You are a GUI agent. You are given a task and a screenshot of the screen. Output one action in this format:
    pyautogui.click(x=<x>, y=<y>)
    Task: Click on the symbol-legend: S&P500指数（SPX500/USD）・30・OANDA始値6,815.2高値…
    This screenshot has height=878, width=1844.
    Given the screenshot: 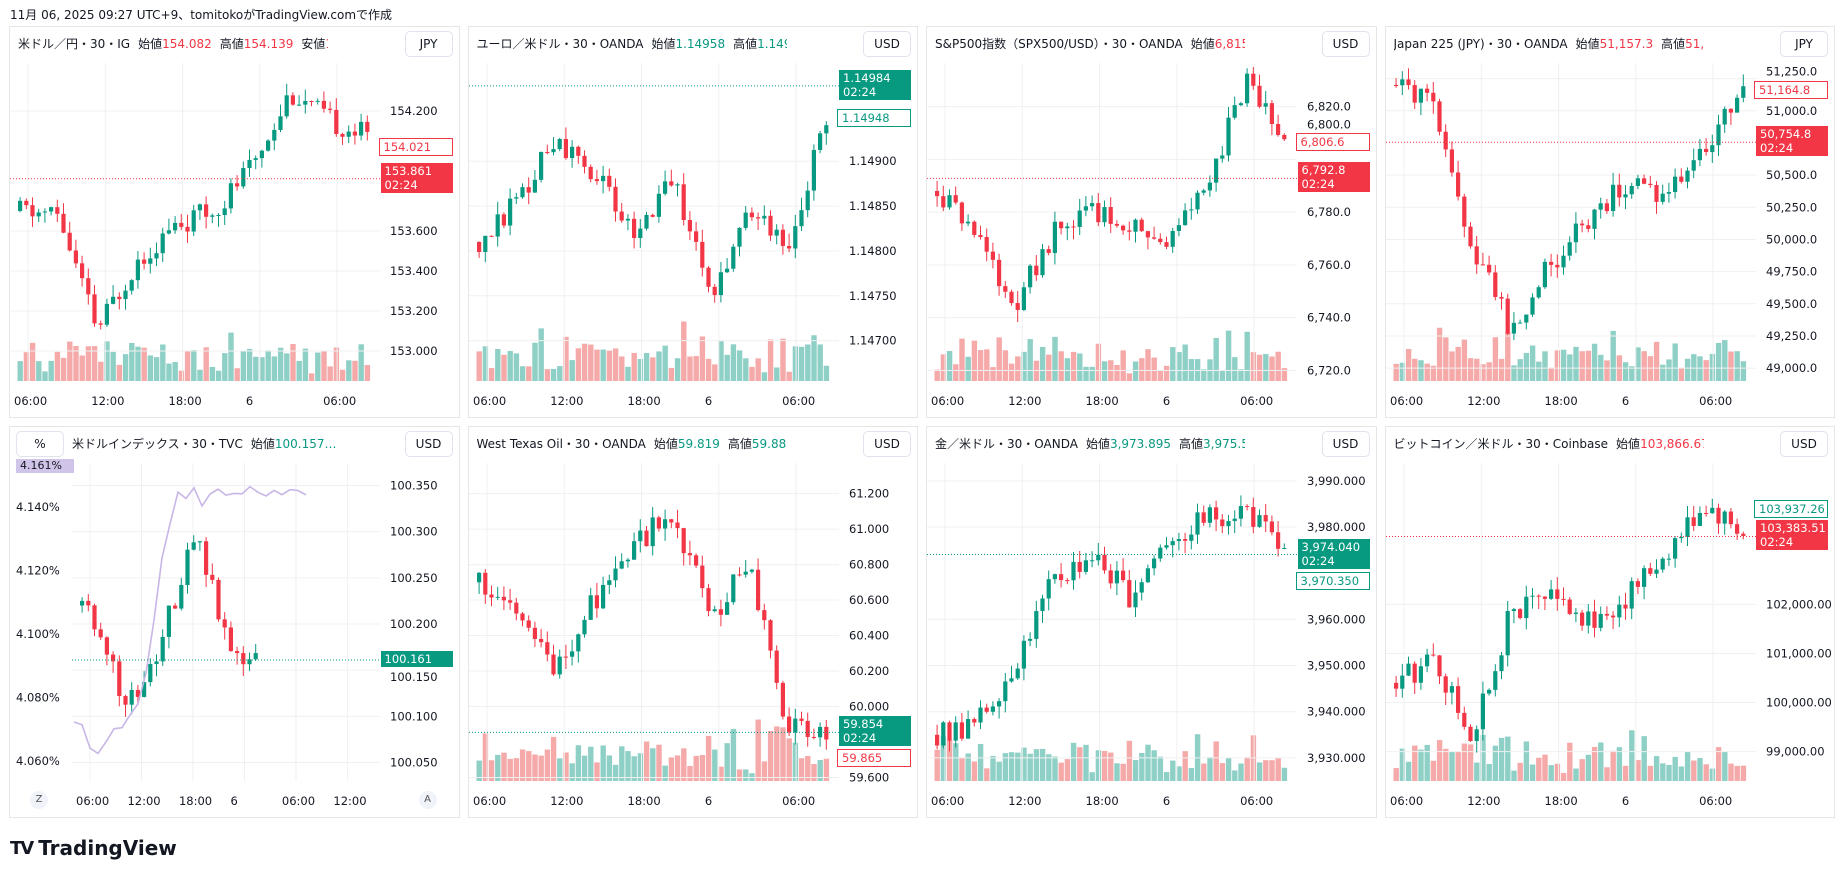 What is the action you would take?
    pyautogui.click(x=1090, y=43)
    